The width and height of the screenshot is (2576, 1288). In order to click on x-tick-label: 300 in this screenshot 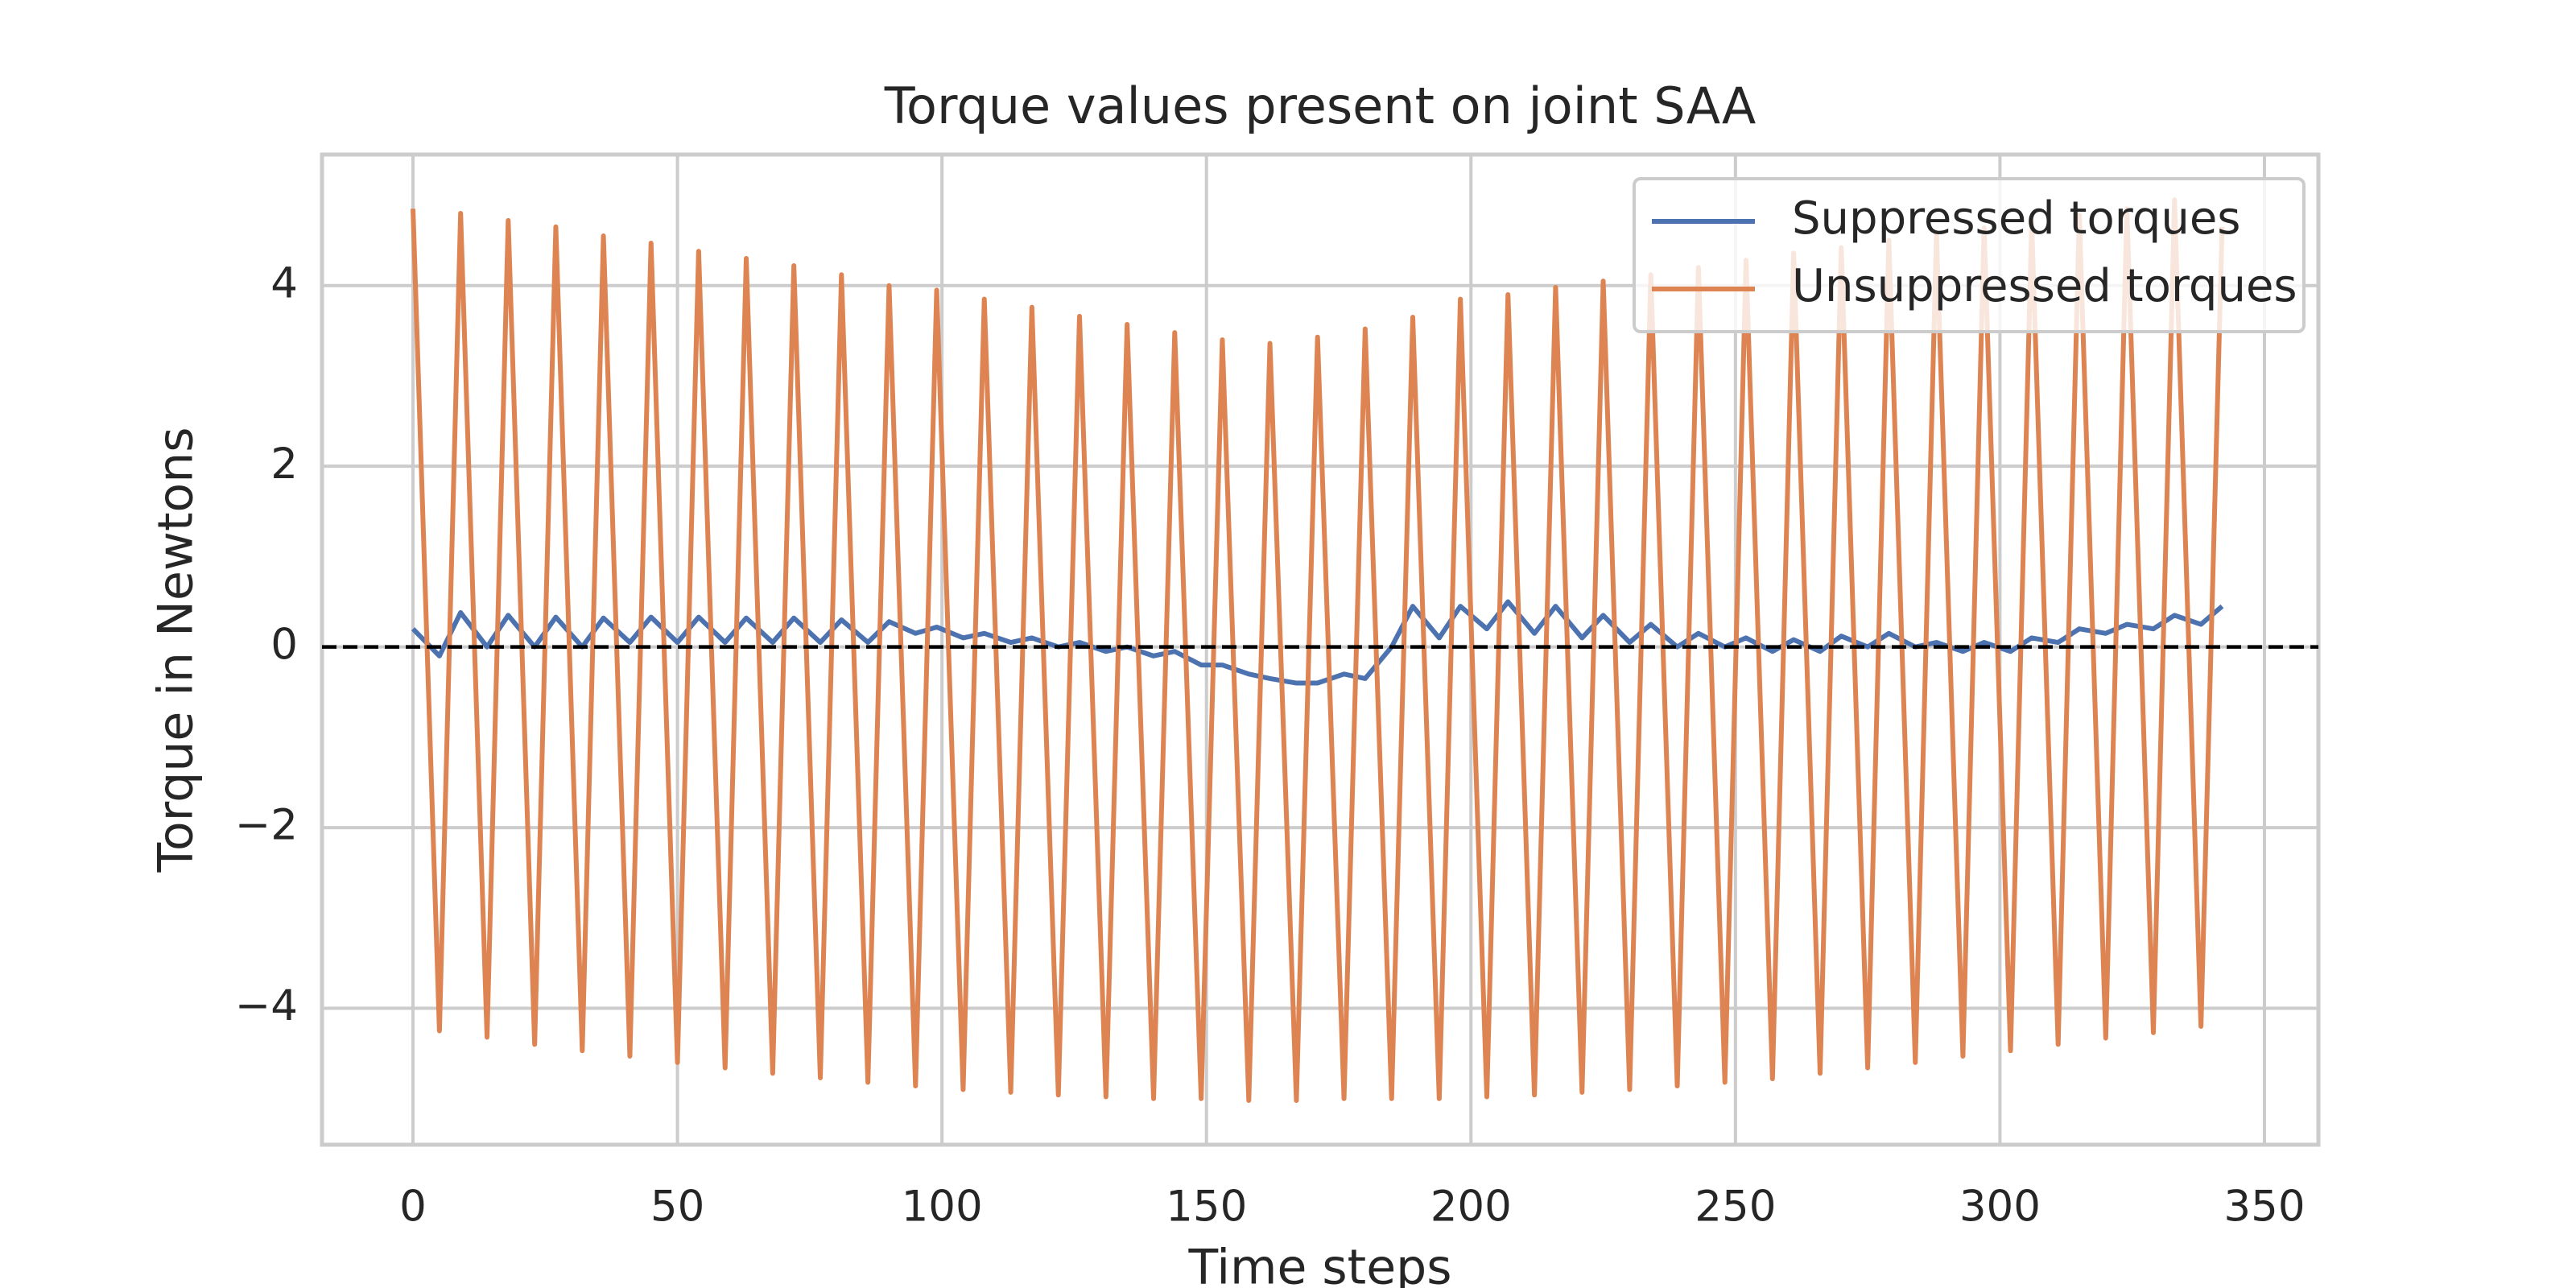, I will do `click(2000, 1207)`.